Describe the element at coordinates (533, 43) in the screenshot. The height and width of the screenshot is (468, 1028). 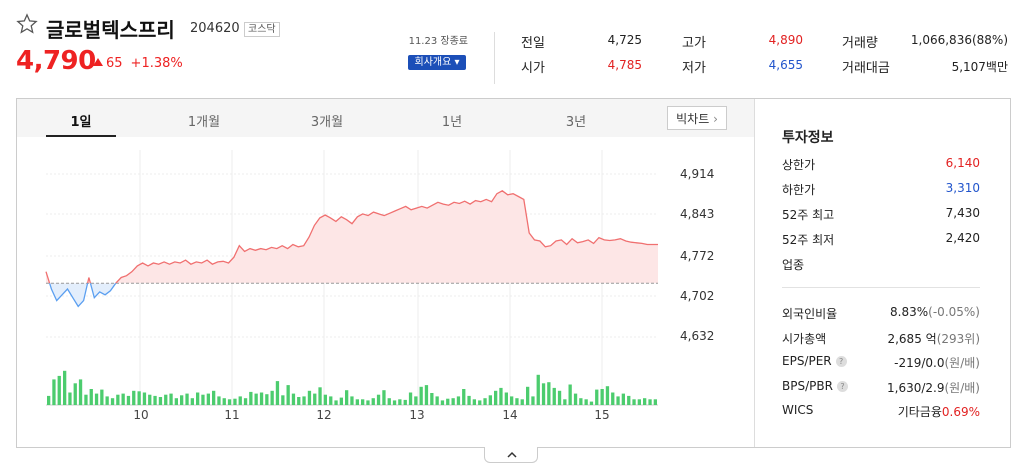
I see `quote-label: 전일` at that location.